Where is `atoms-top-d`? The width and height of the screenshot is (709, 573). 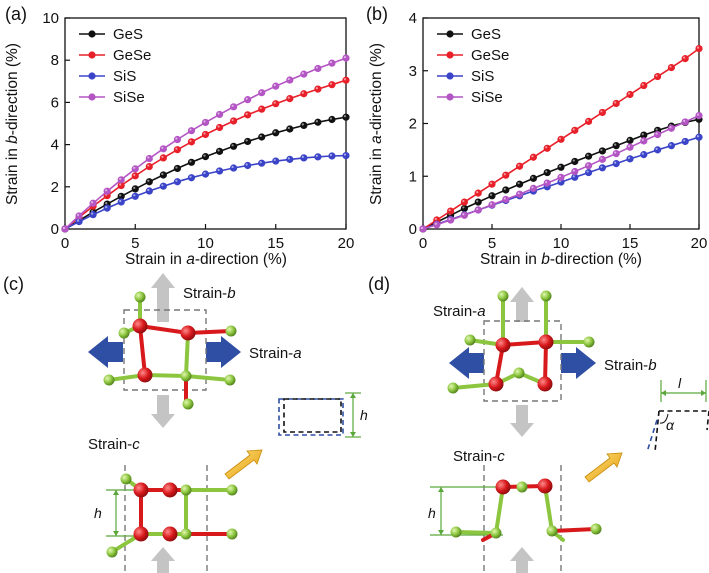
atoms-top-d is located at coordinates (521, 342).